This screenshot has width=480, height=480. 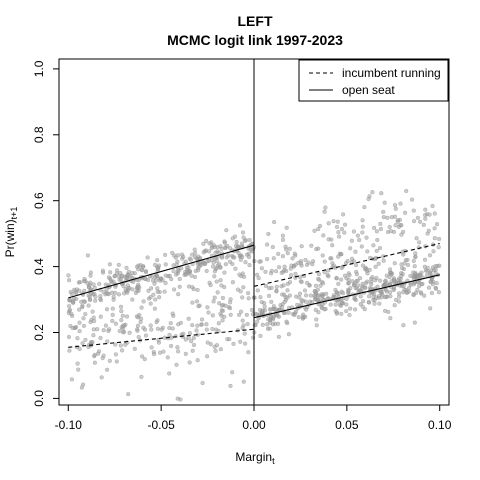 I want to click on chart-title: LEFT, so click(x=255, y=21).